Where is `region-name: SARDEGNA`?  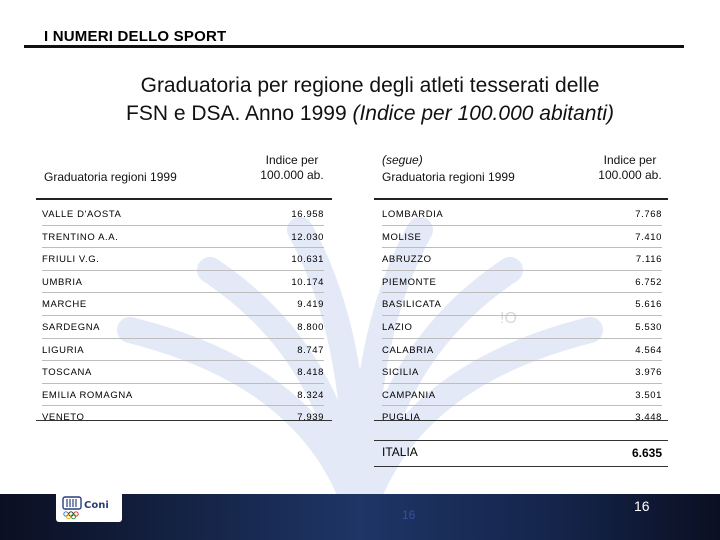
region-name: SARDEGNA is located at coordinates (71, 327).